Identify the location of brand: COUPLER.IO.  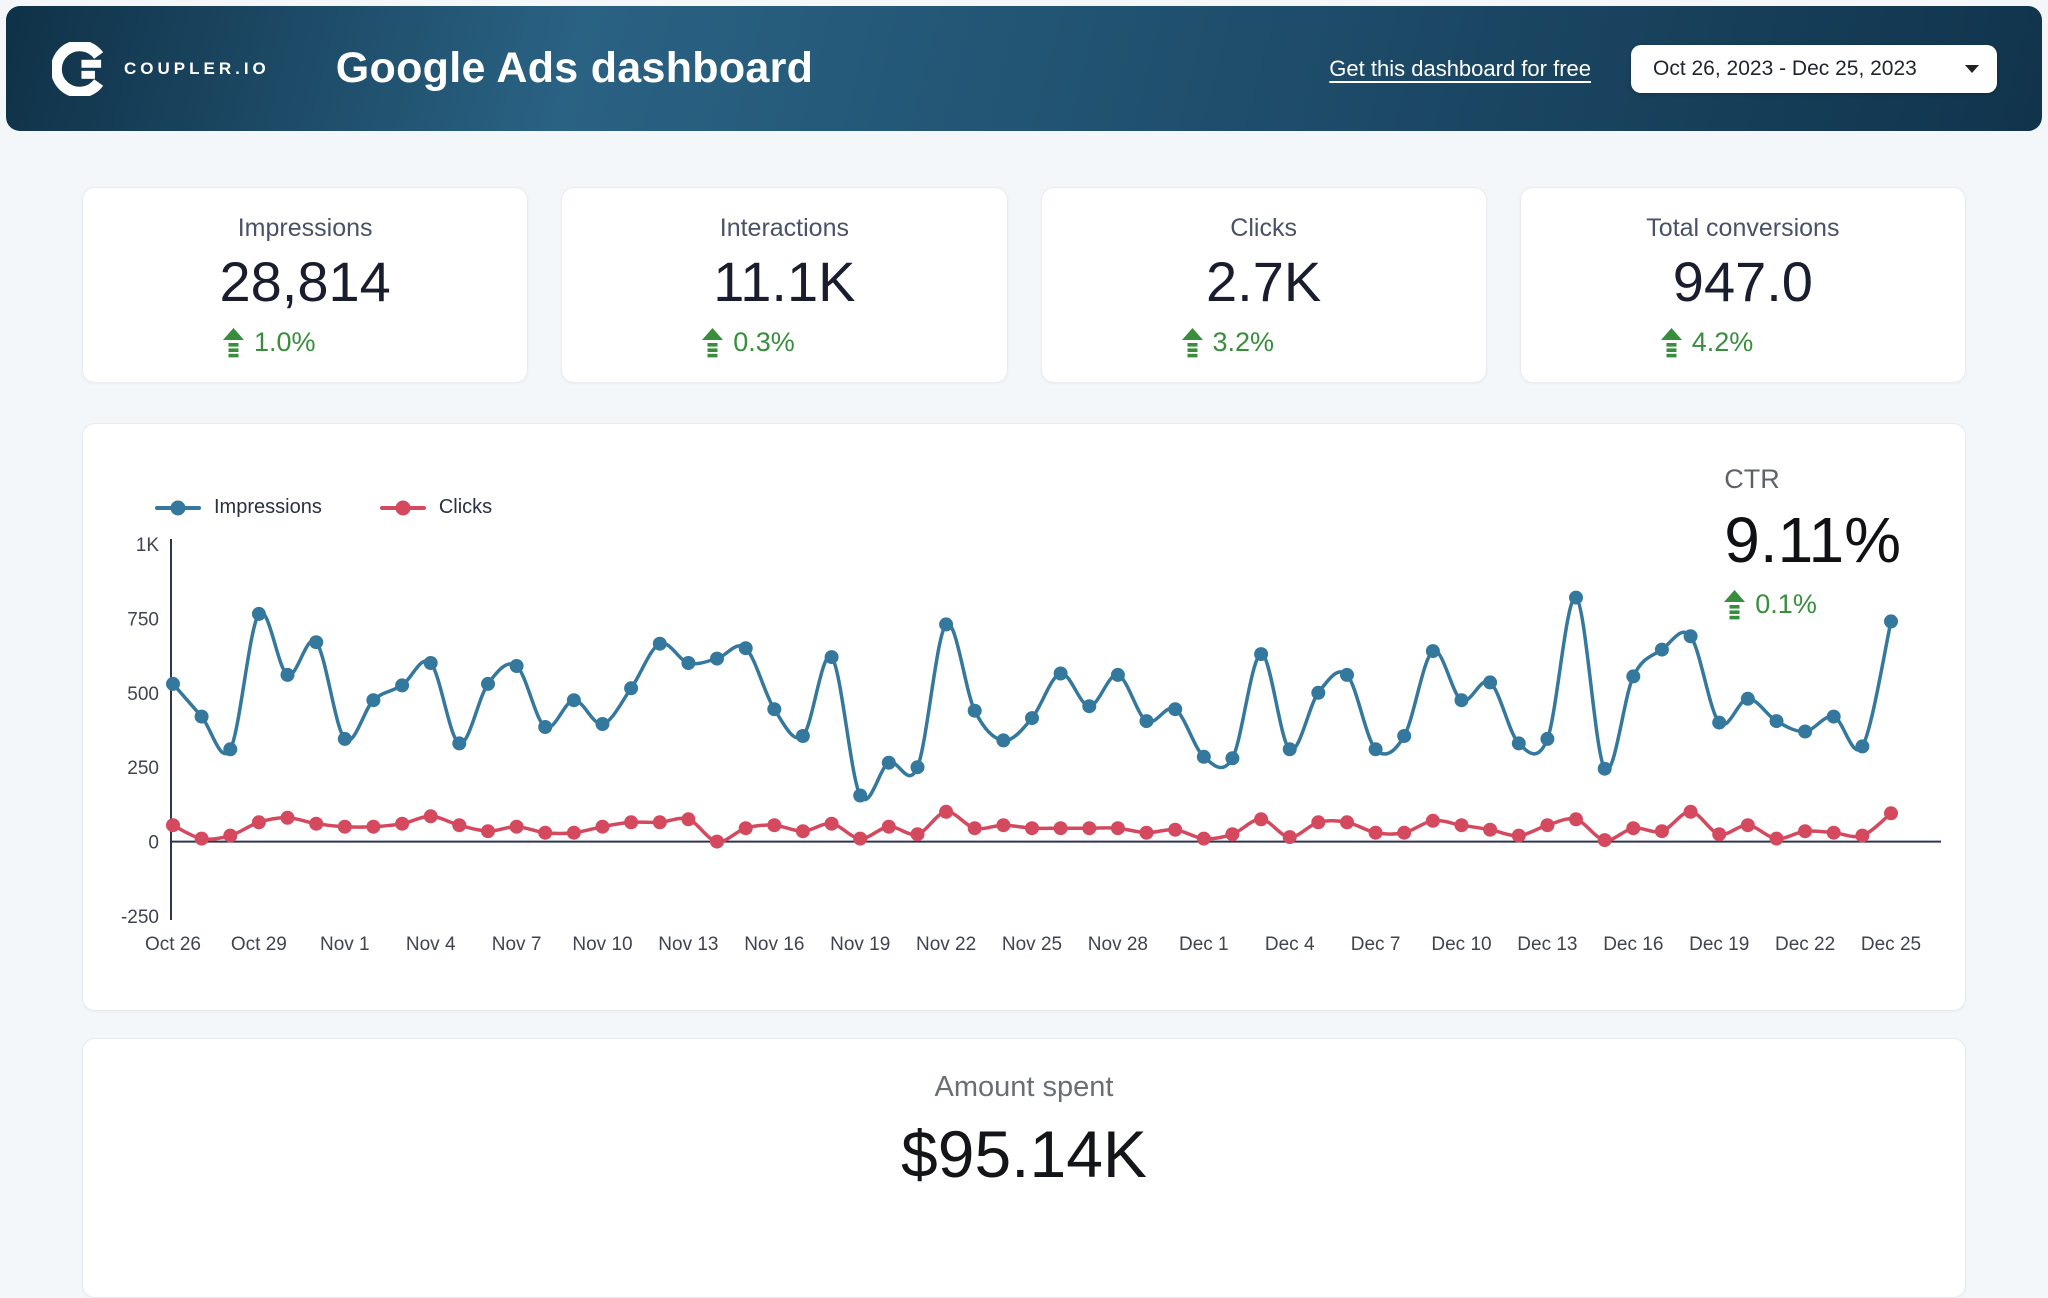
(161, 68).